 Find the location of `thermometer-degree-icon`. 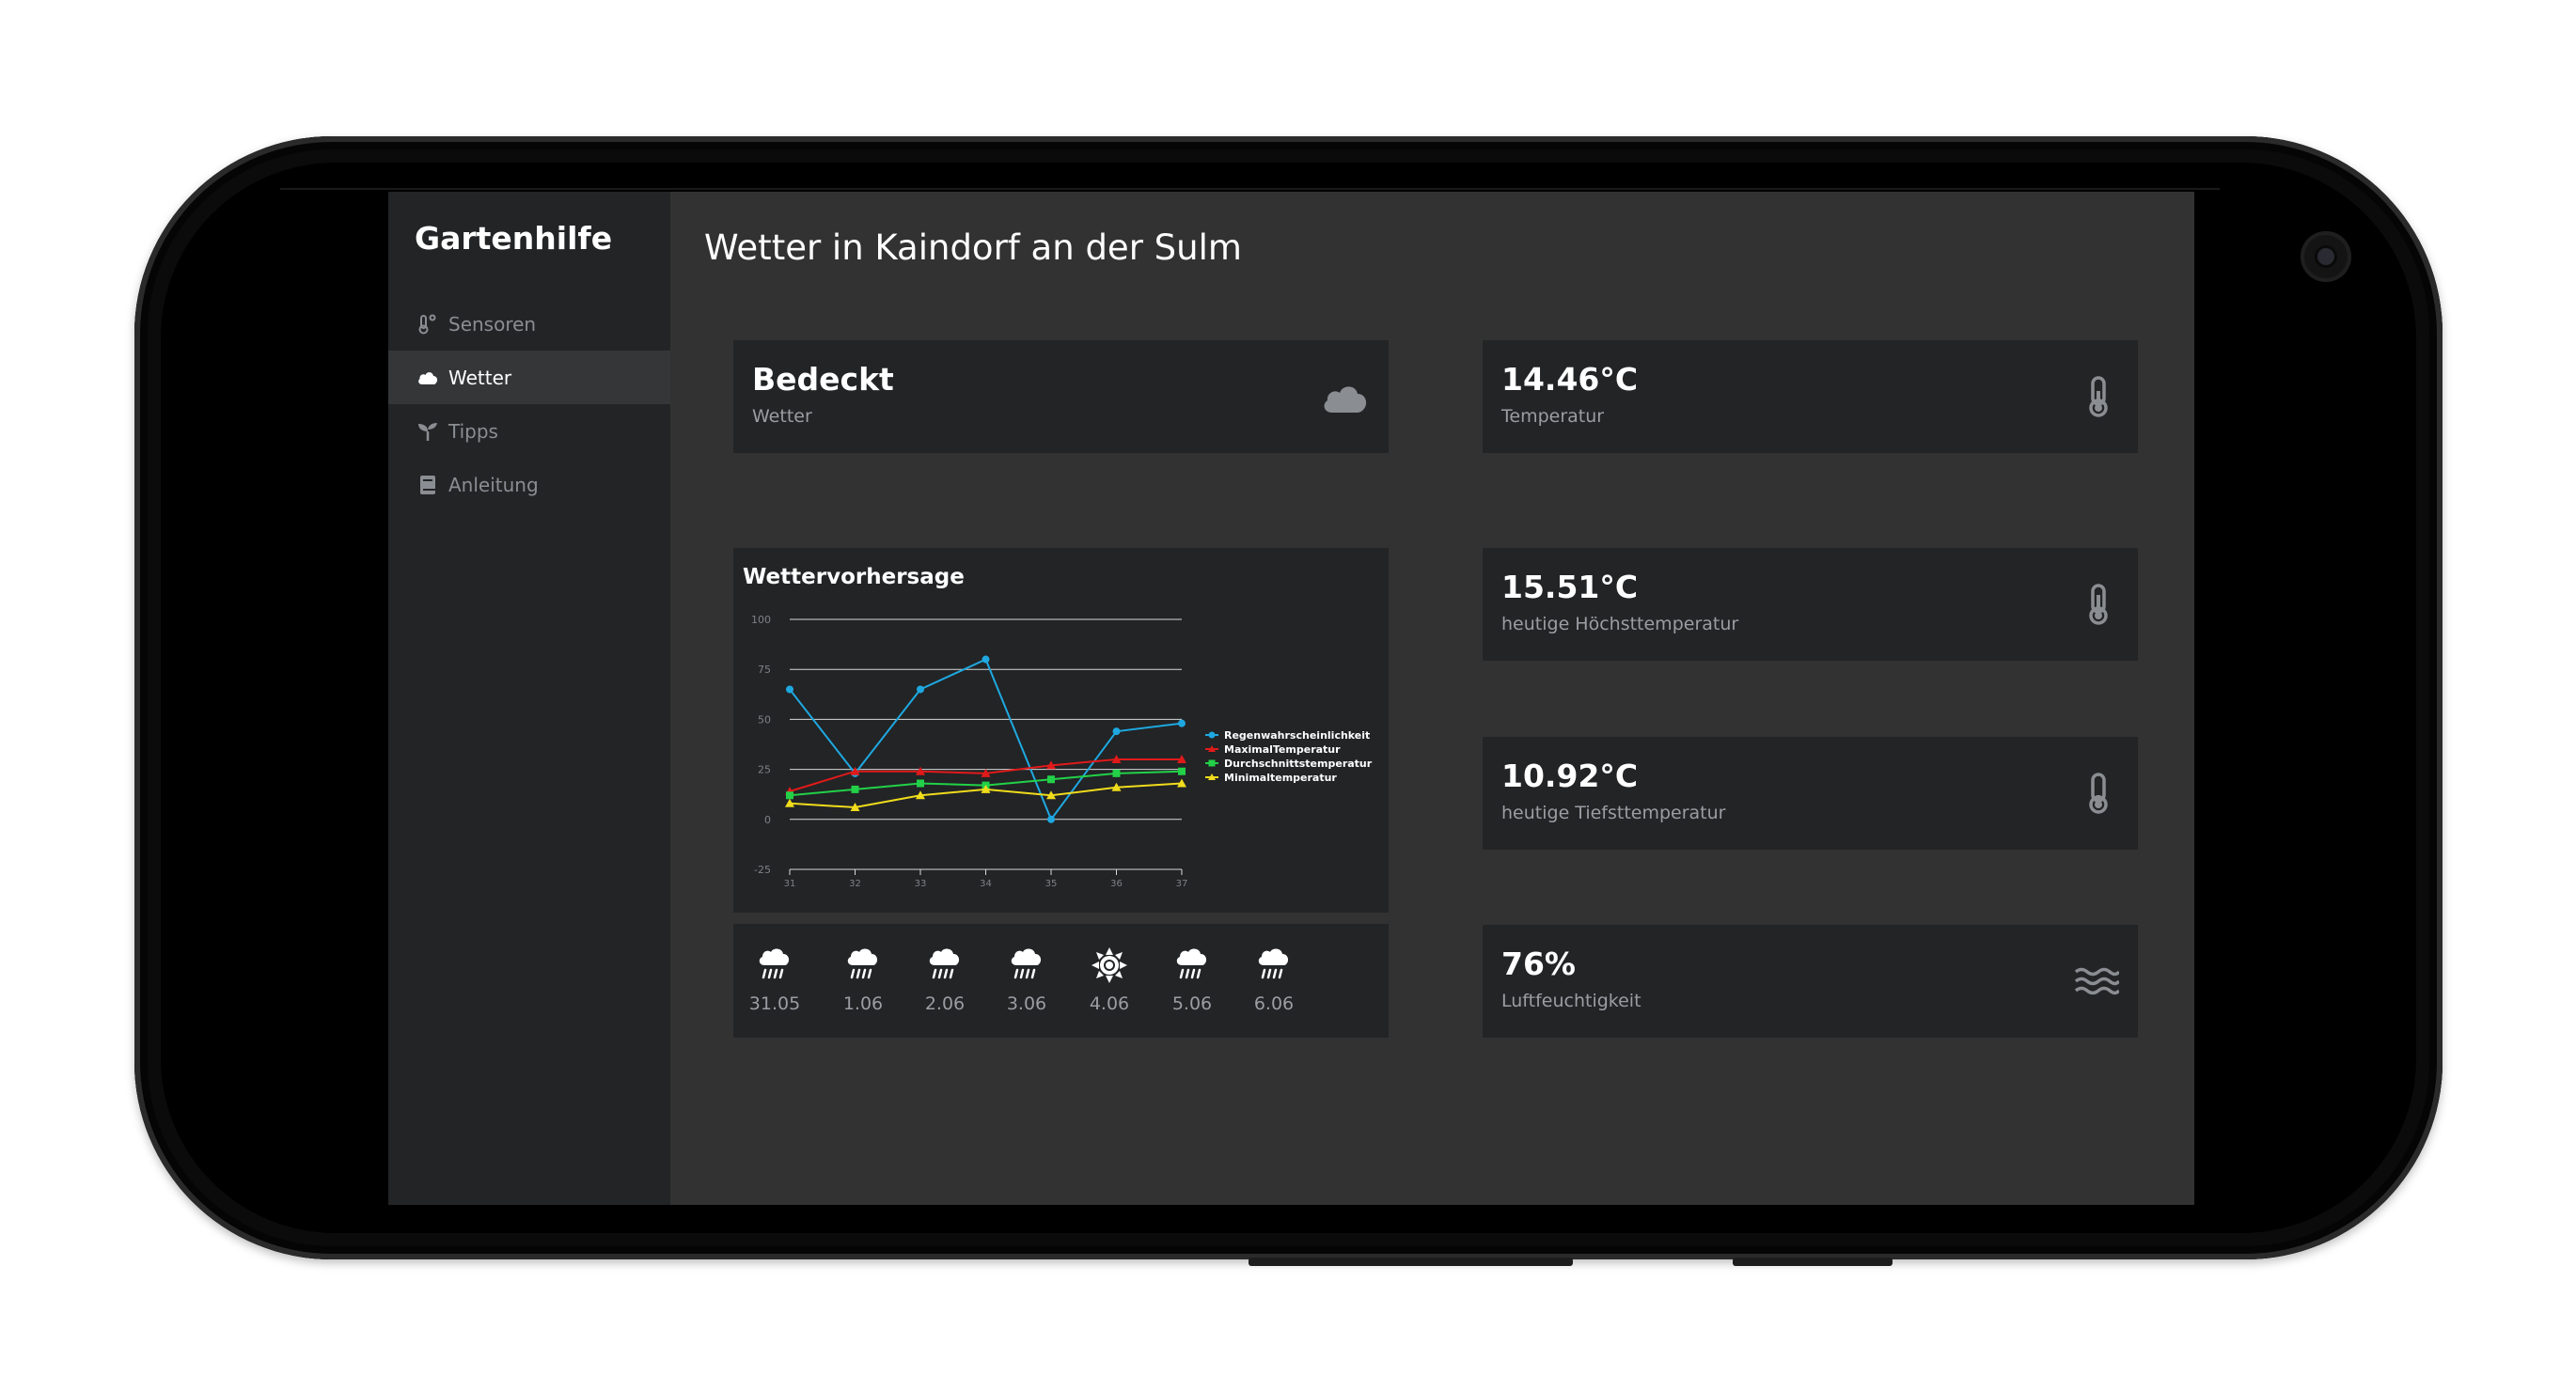

thermometer-degree-icon is located at coordinates (428, 325).